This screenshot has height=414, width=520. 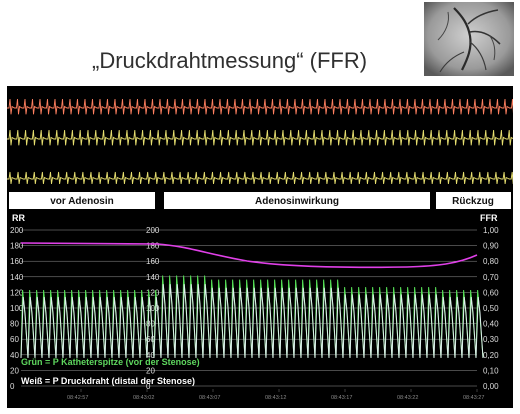 I want to click on rr-mid-tick-label: 140, so click(x=153, y=277).